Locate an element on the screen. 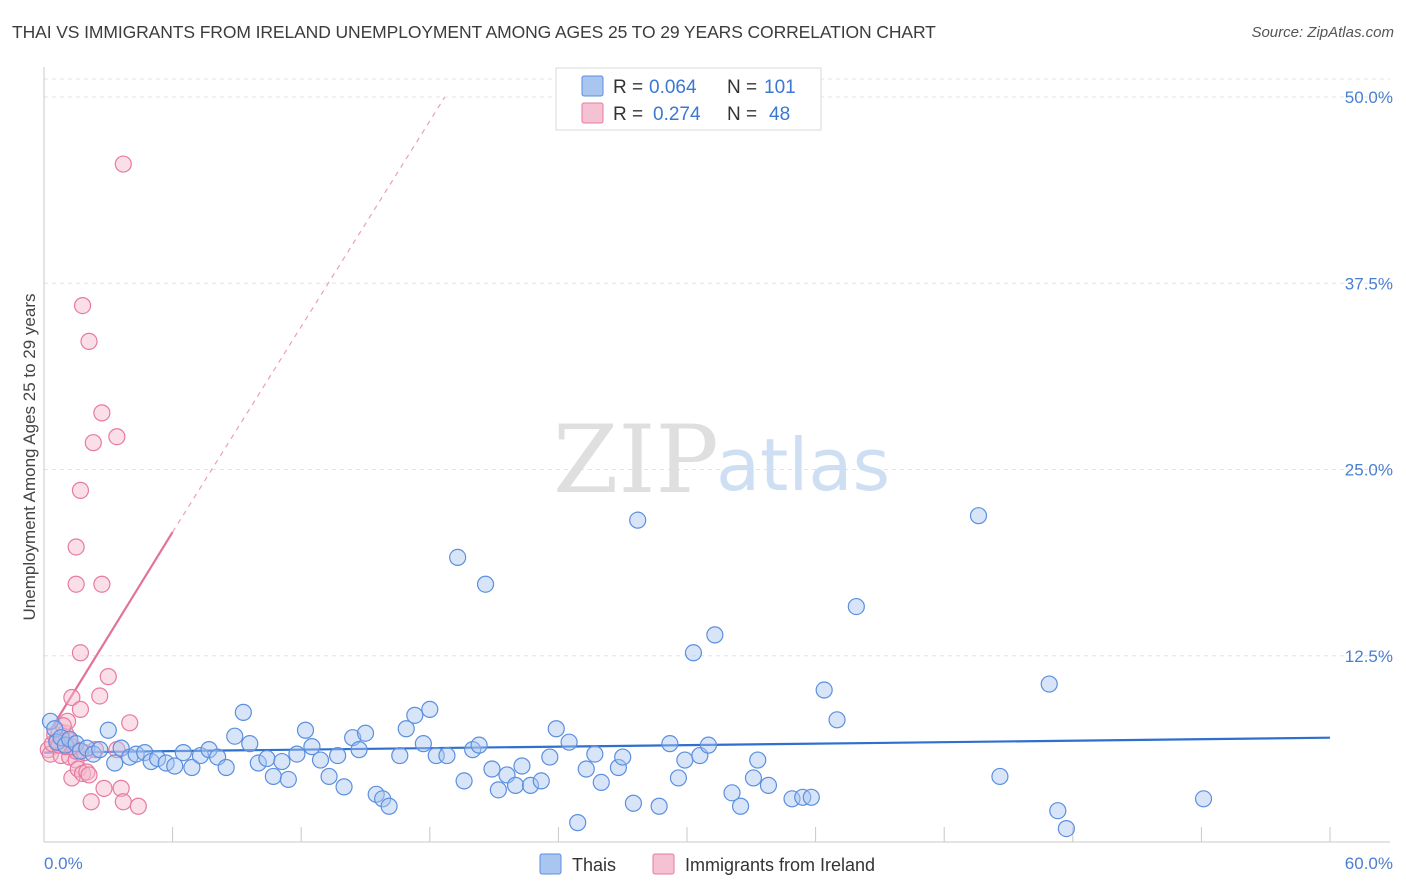 This screenshot has width=1406, height=892. legend-n-label-ireland: N = is located at coordinates (742, 114).